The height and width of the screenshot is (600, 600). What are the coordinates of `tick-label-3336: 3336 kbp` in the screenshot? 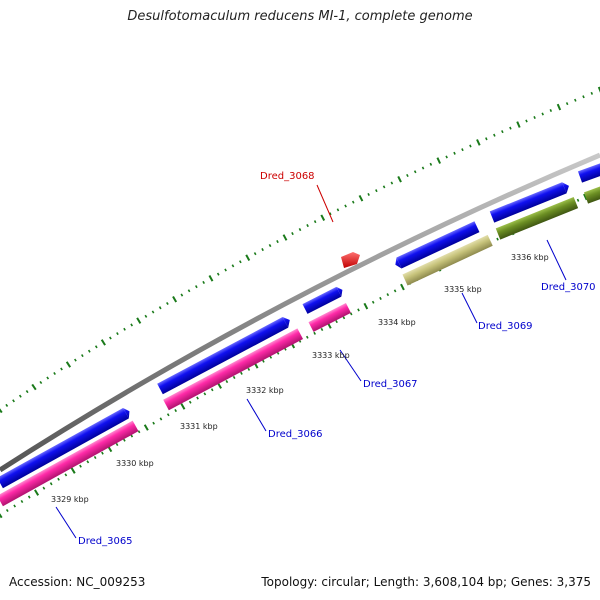 It's located at (530, 257).